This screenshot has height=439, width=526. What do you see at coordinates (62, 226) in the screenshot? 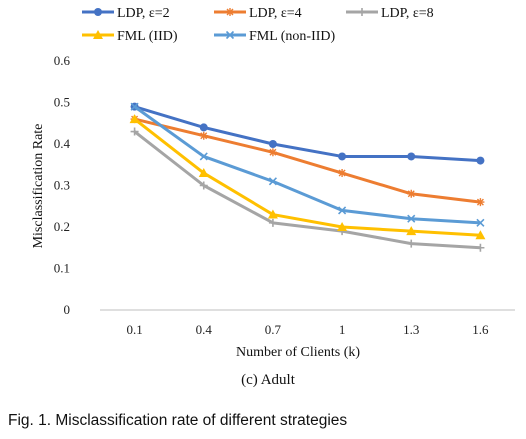
I see `y-tick-label: 0.2` at bounding box center [62, 226].